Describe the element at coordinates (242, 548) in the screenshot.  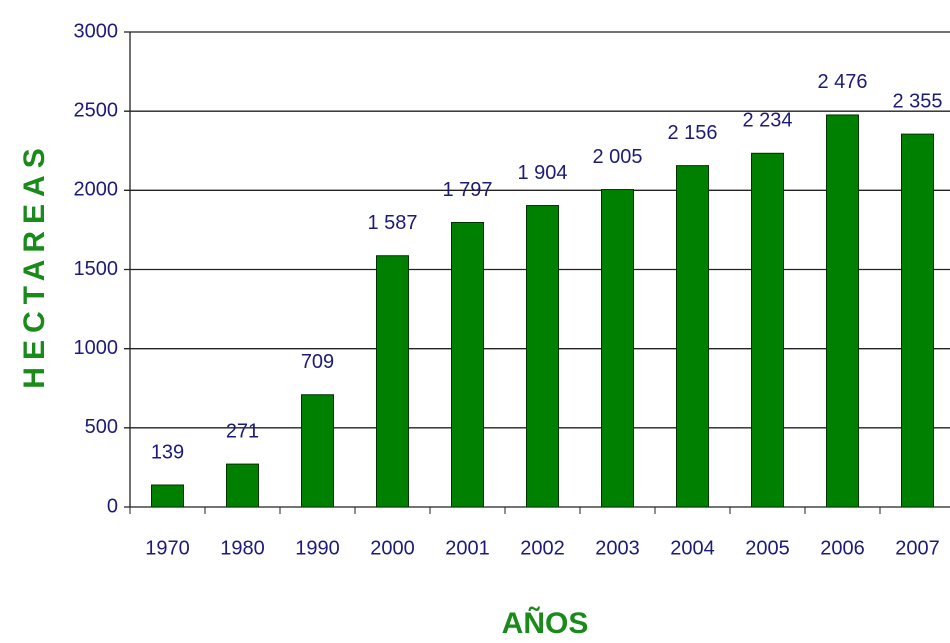
I see `x-tick-label: 1980` at that location.